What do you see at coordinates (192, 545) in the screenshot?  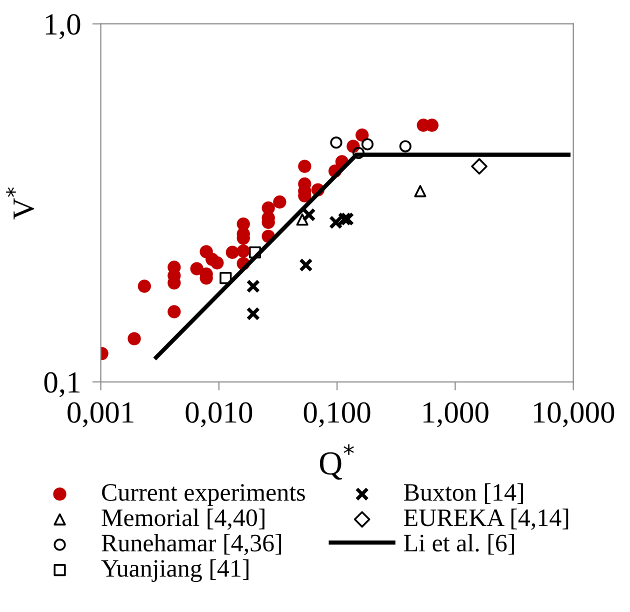 I see `legend-label: Runehamar [4,36]` at bounding box center [192, 545].